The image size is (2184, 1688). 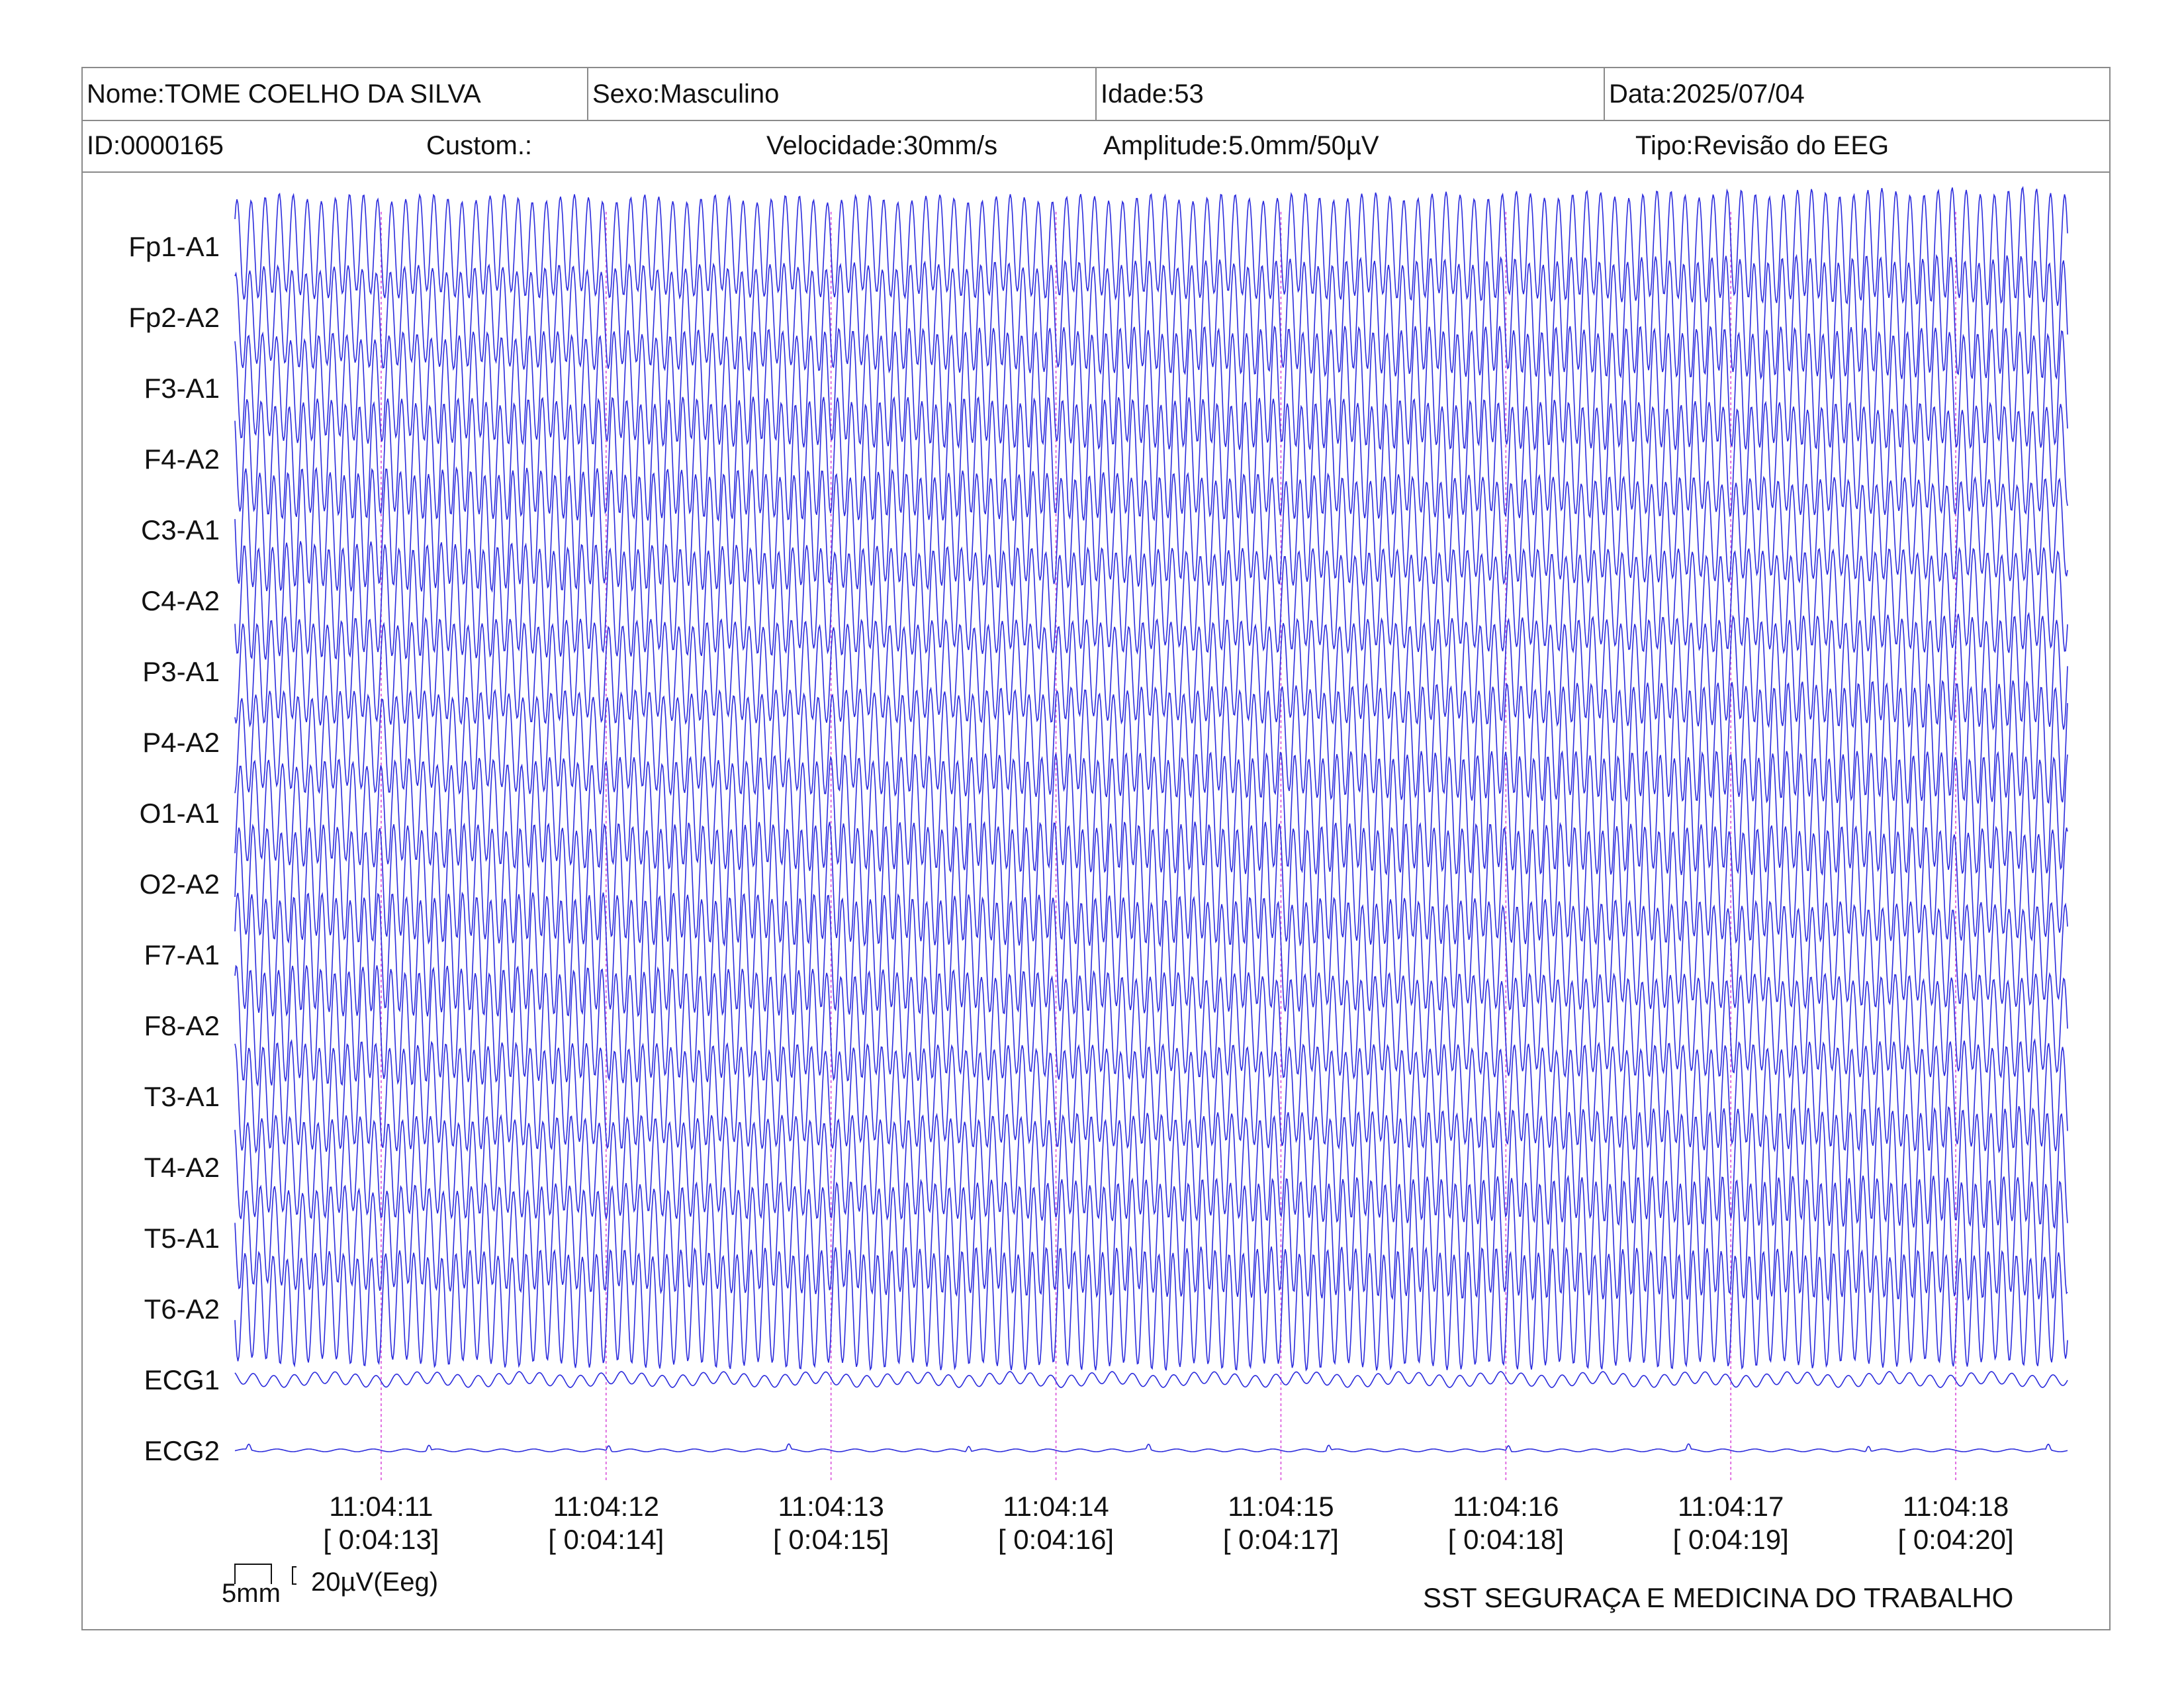 What do you see at coordinates (1151, 741) in the screenshot?
I see `channel-trace-p4-a2` at bounding box center [1151, 741].